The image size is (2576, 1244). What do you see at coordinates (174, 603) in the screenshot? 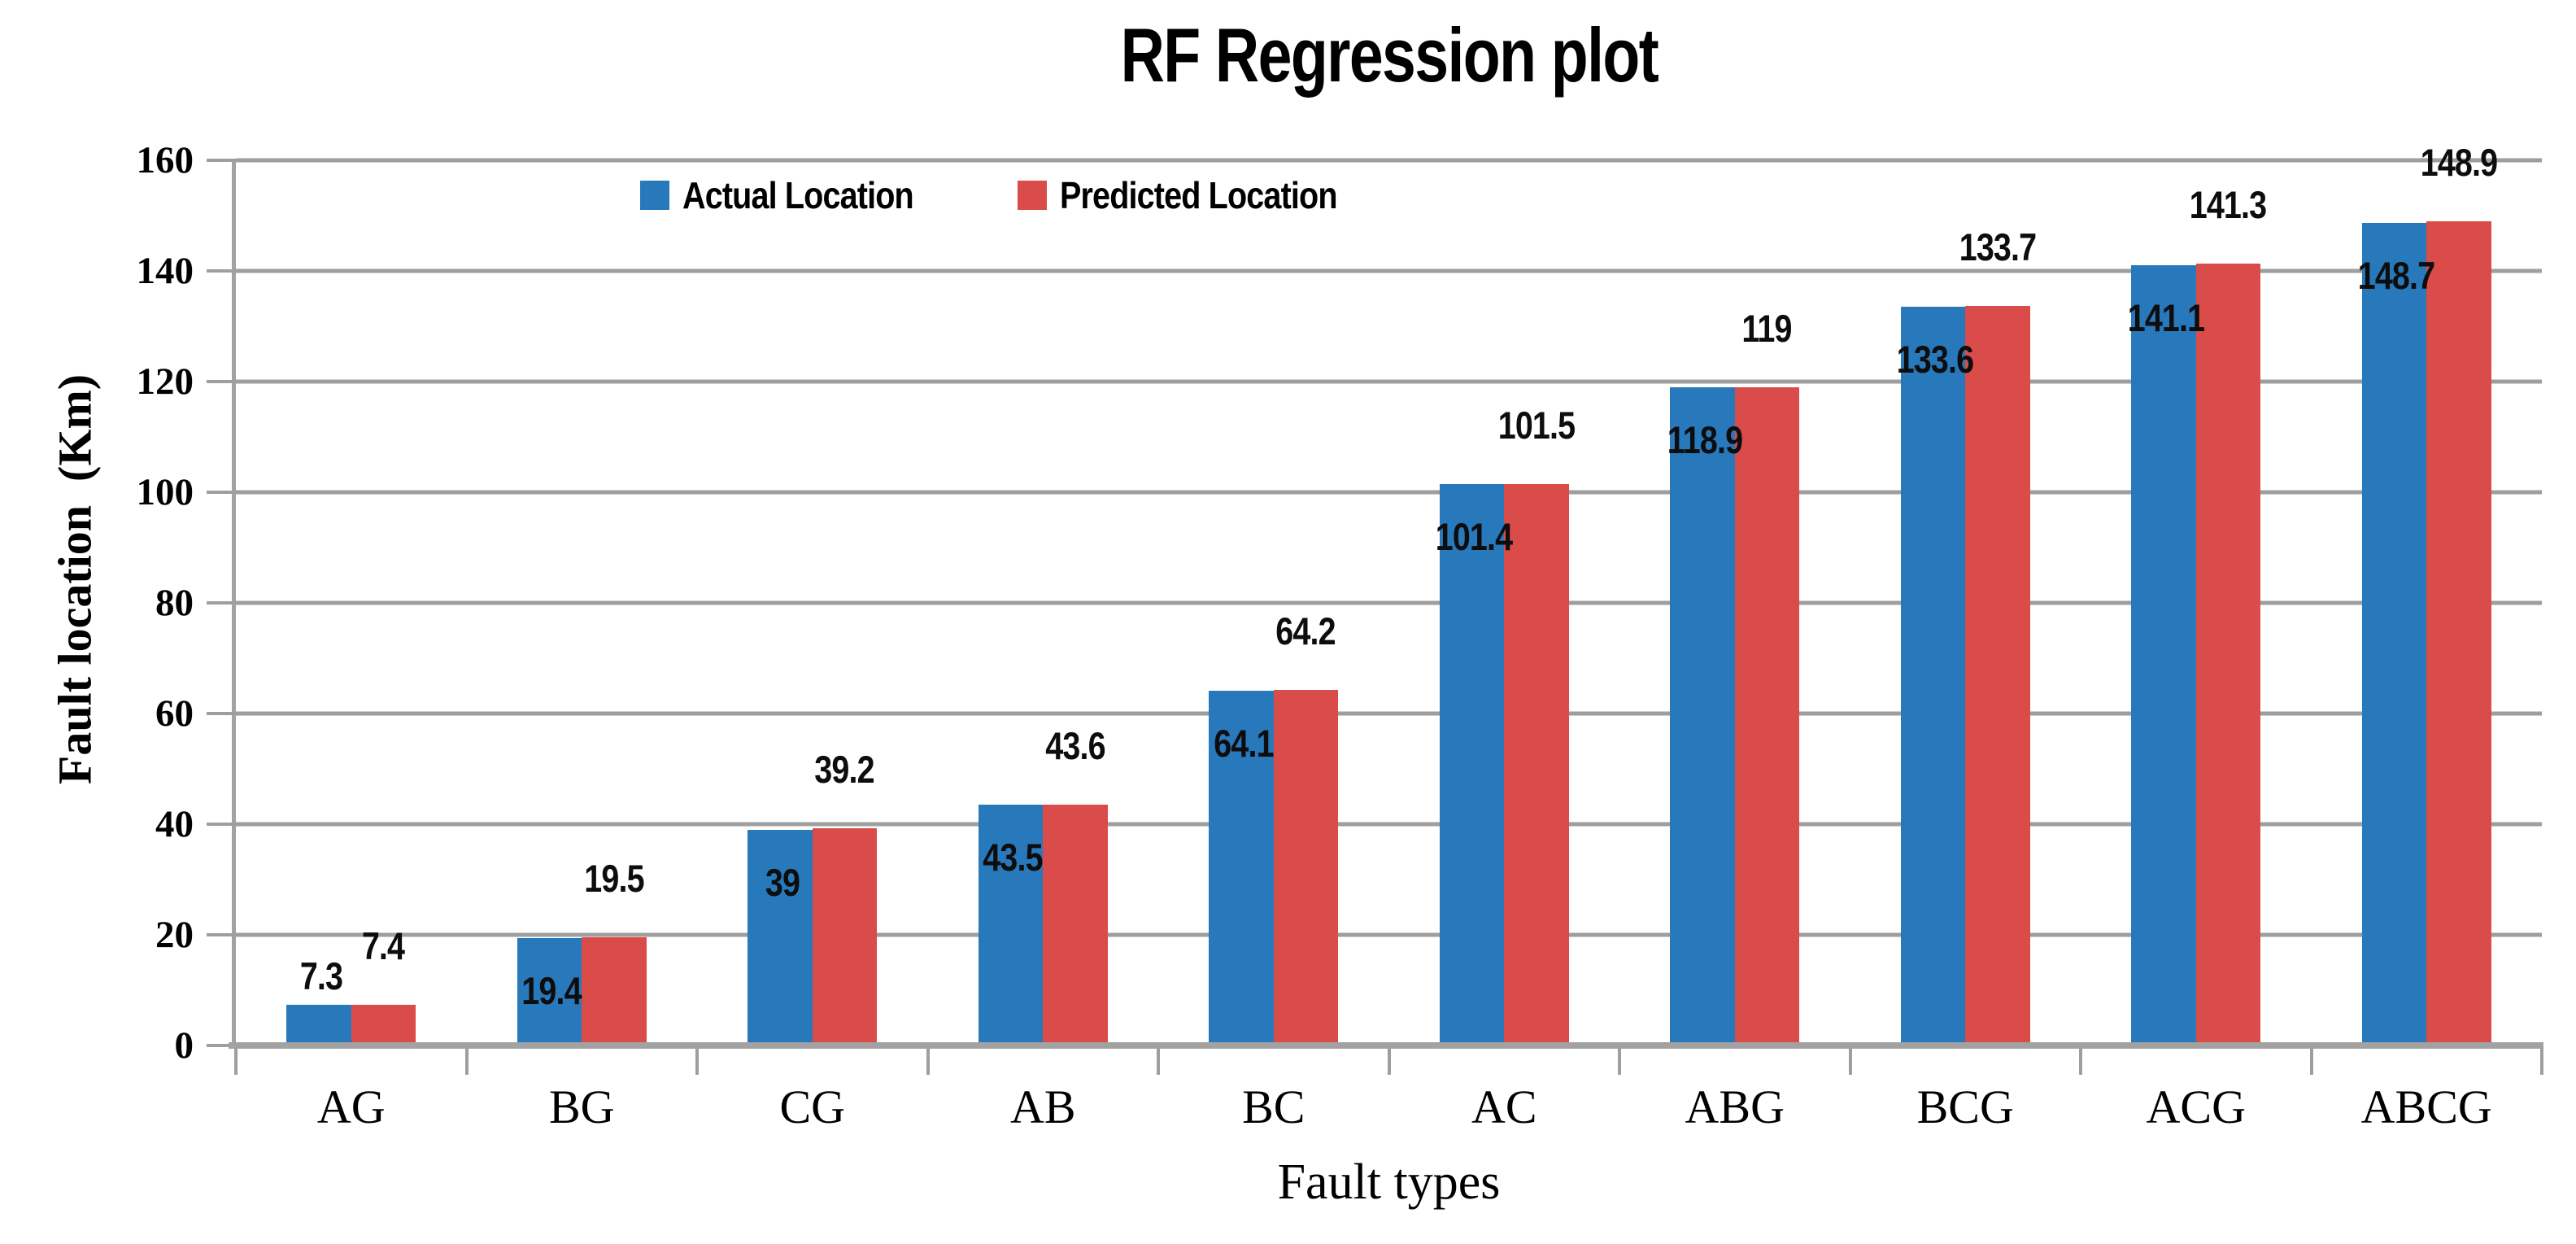
I see `y-tick-label-80: 80` at bounding box center [174, 603].